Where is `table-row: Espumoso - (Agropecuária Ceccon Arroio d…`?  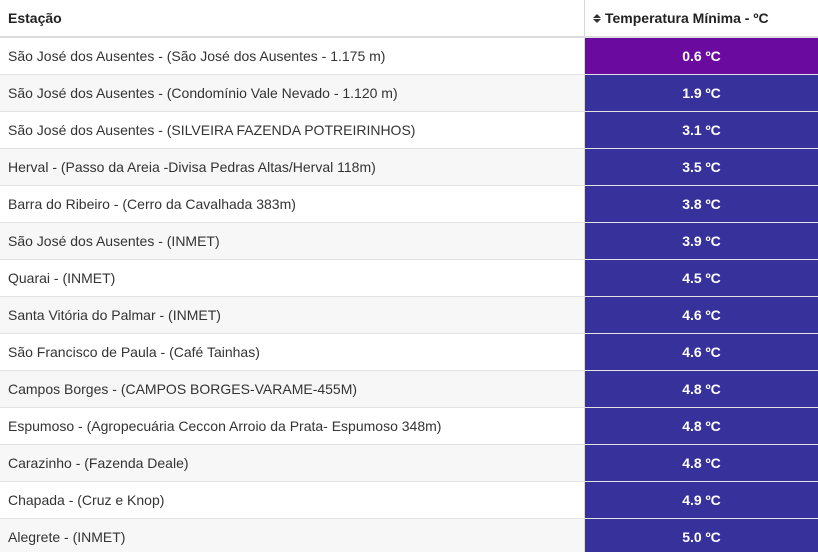 table-row: Espumoso - (Agropecuária Ceccon Arroio d… is located at coordinates (409, 426).